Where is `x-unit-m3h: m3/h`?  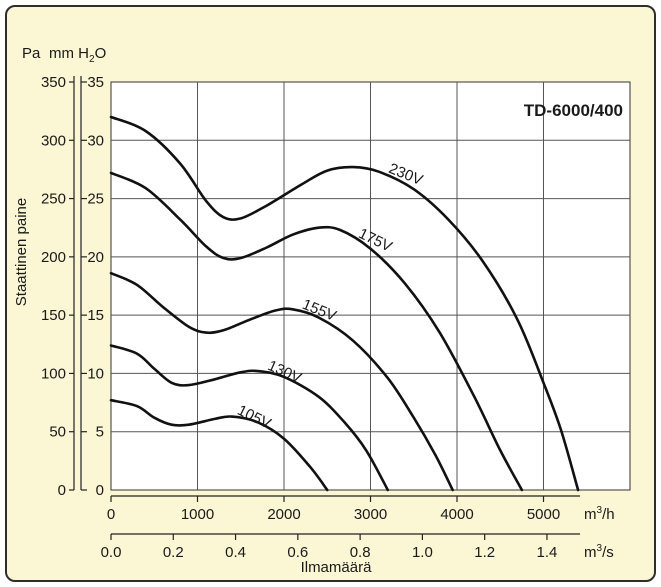 x-unit-m3h: m3/h is located at coordinates (599, 514).